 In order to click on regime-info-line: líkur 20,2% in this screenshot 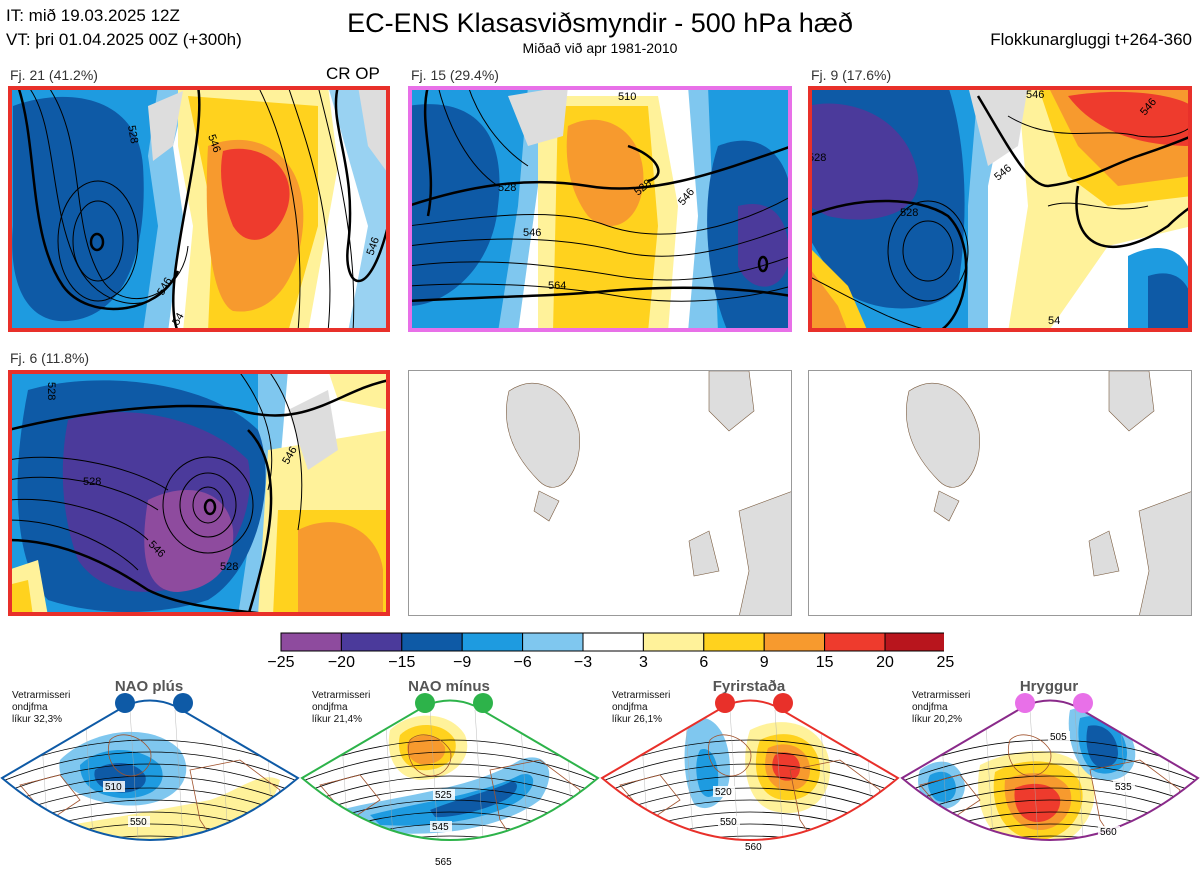, I will do `click(937, 719)`.